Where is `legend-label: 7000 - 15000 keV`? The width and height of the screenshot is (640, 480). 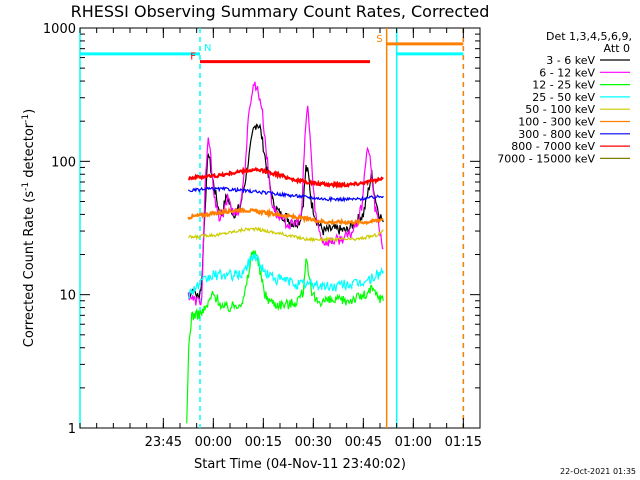
legend-label: 7000 - 15000 keV is located at coordinates (546, 158).